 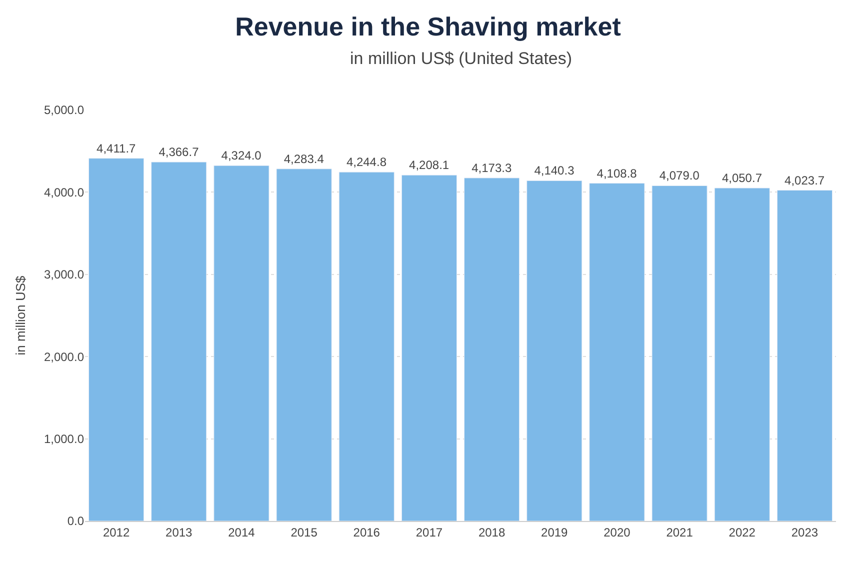 What do you see at coordinates (64, 439) in the screenshot?
I see `y-tick-label: 1,000.0` at bounding box center [64, 439].